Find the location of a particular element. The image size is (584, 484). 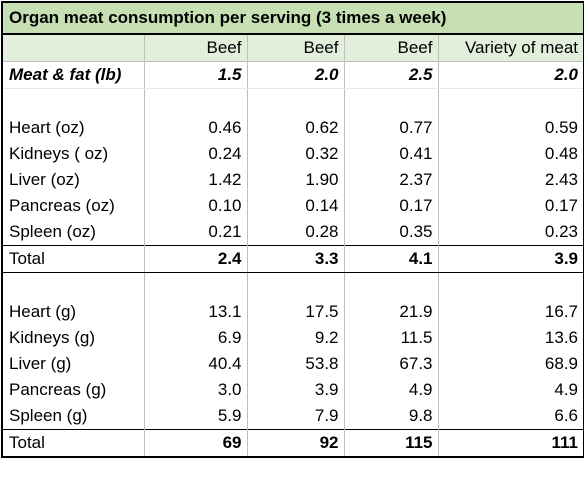

total-row-oz-value: 4.1 is located at coordinates (391, 259).